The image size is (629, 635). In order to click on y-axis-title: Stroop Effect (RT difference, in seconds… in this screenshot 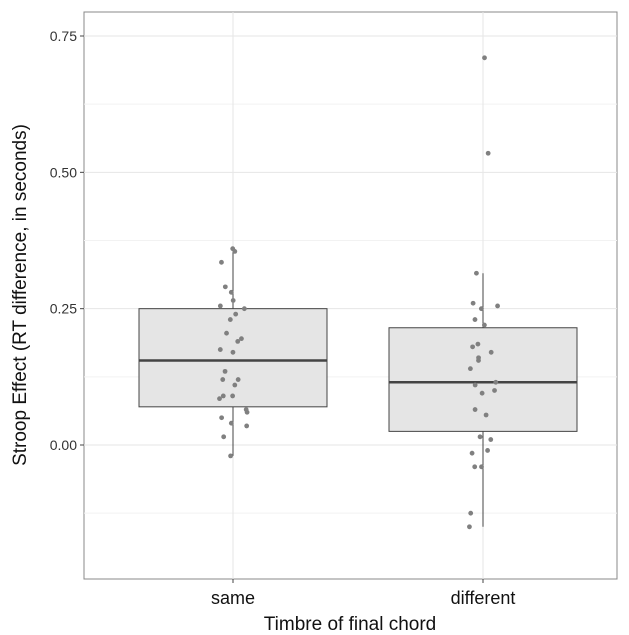, I will do `click(20, 295)`.